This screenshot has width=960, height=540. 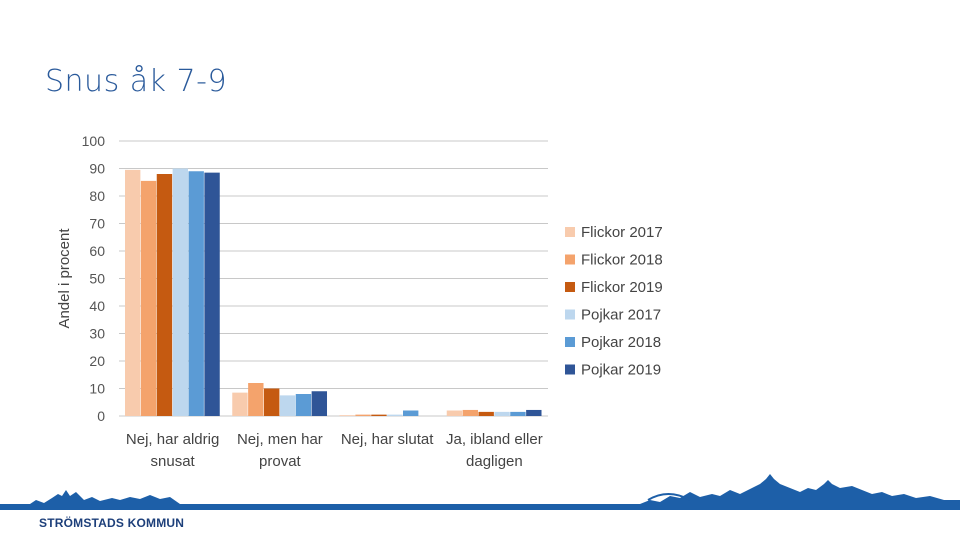 I want to click on y-axis-label: Andel i procent, so click(x=64, y=278).